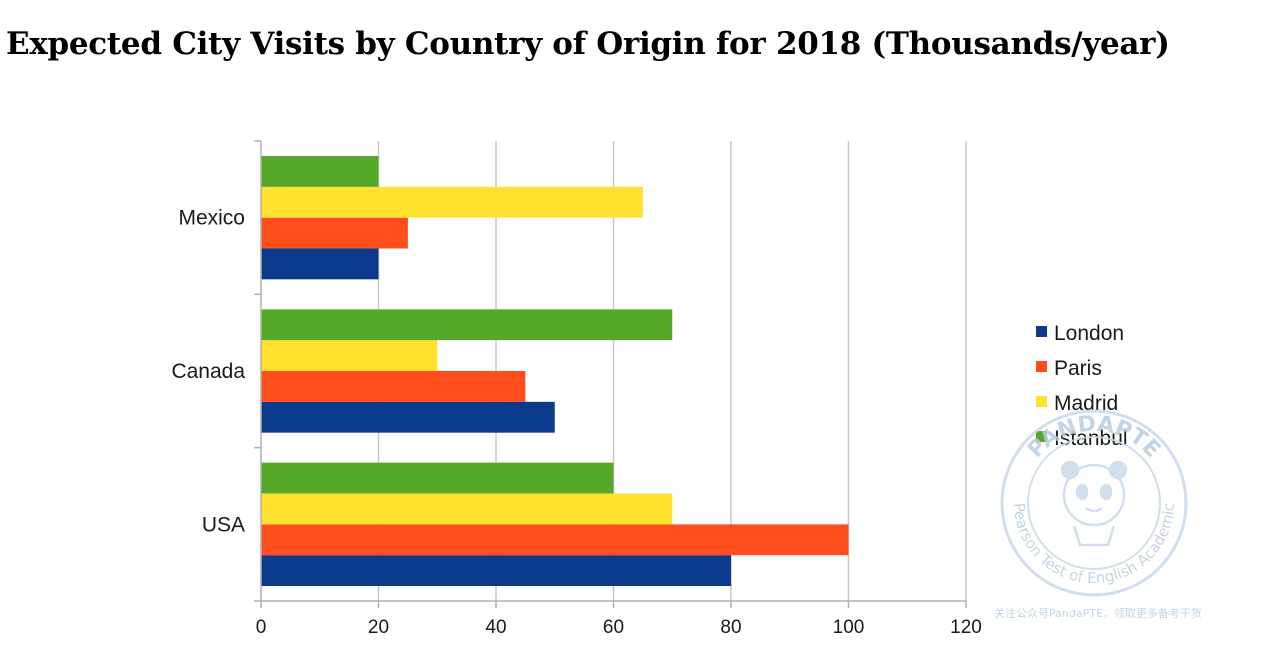 The width and height of the screenshot is (1267, 648). Describe the element at coordinates (1091, 438) in the screenshot. I see `legend-label-istanbul: Istanbul` at that location.